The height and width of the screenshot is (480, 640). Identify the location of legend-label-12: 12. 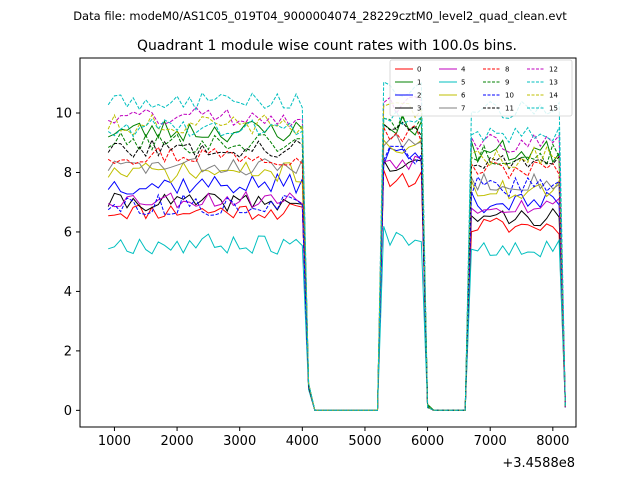
(553, 70).